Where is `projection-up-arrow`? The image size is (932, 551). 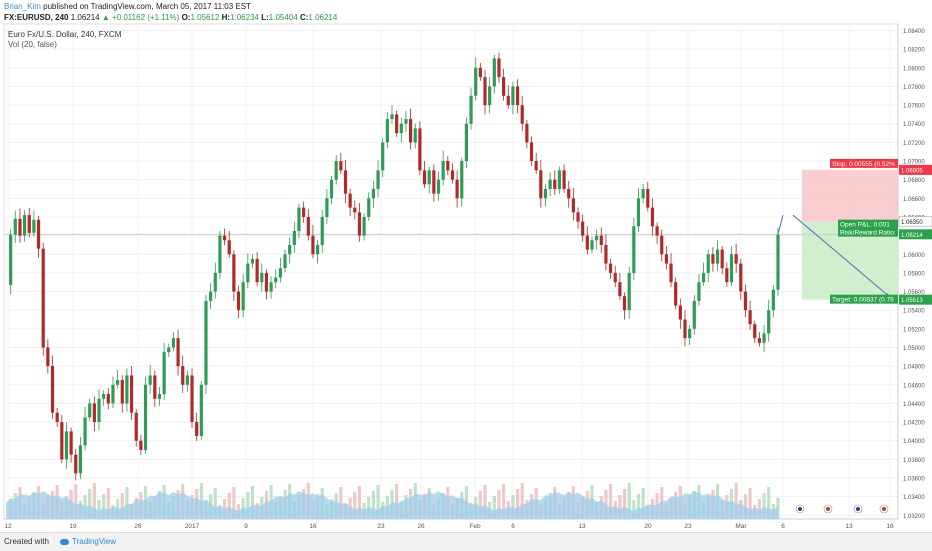
projection-up-arrow is located at coordinates (780, 224).